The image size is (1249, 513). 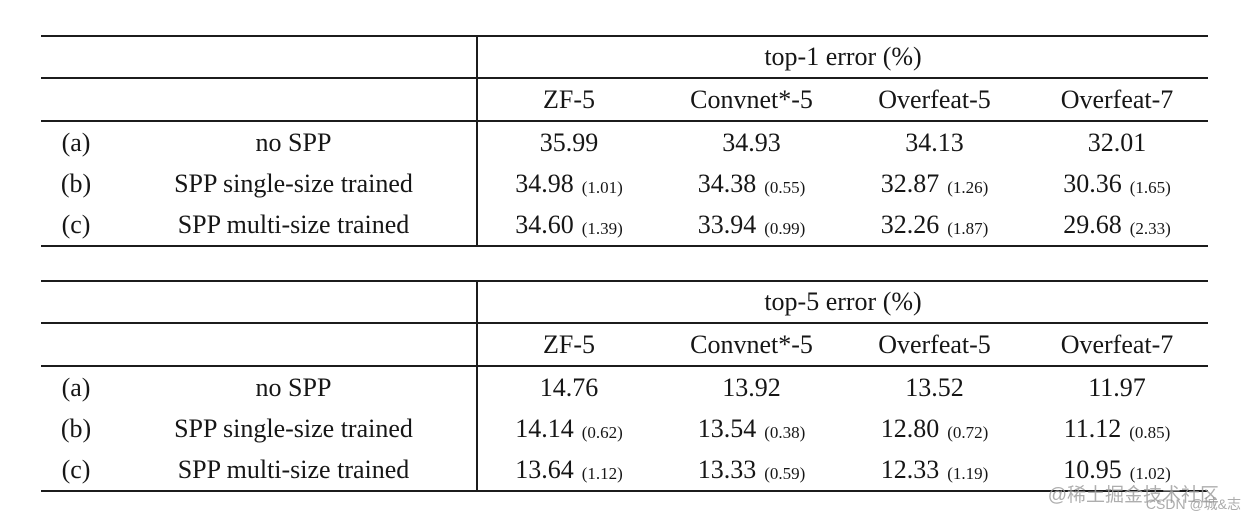 What do you see at coordinates (602, 228) in the screenshot?
I see `std-value: (1.39)` at bounding box center [602, 228].